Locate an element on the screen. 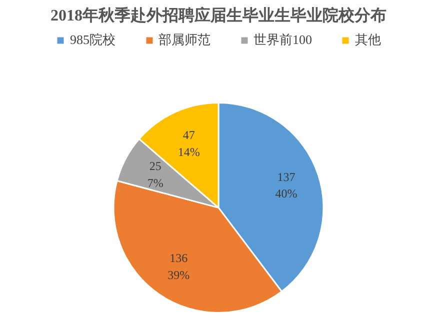 Image resolution: width=436 pixels, height=328 pixels. legend-label: 985院校 is located at coordinates (93, 40).